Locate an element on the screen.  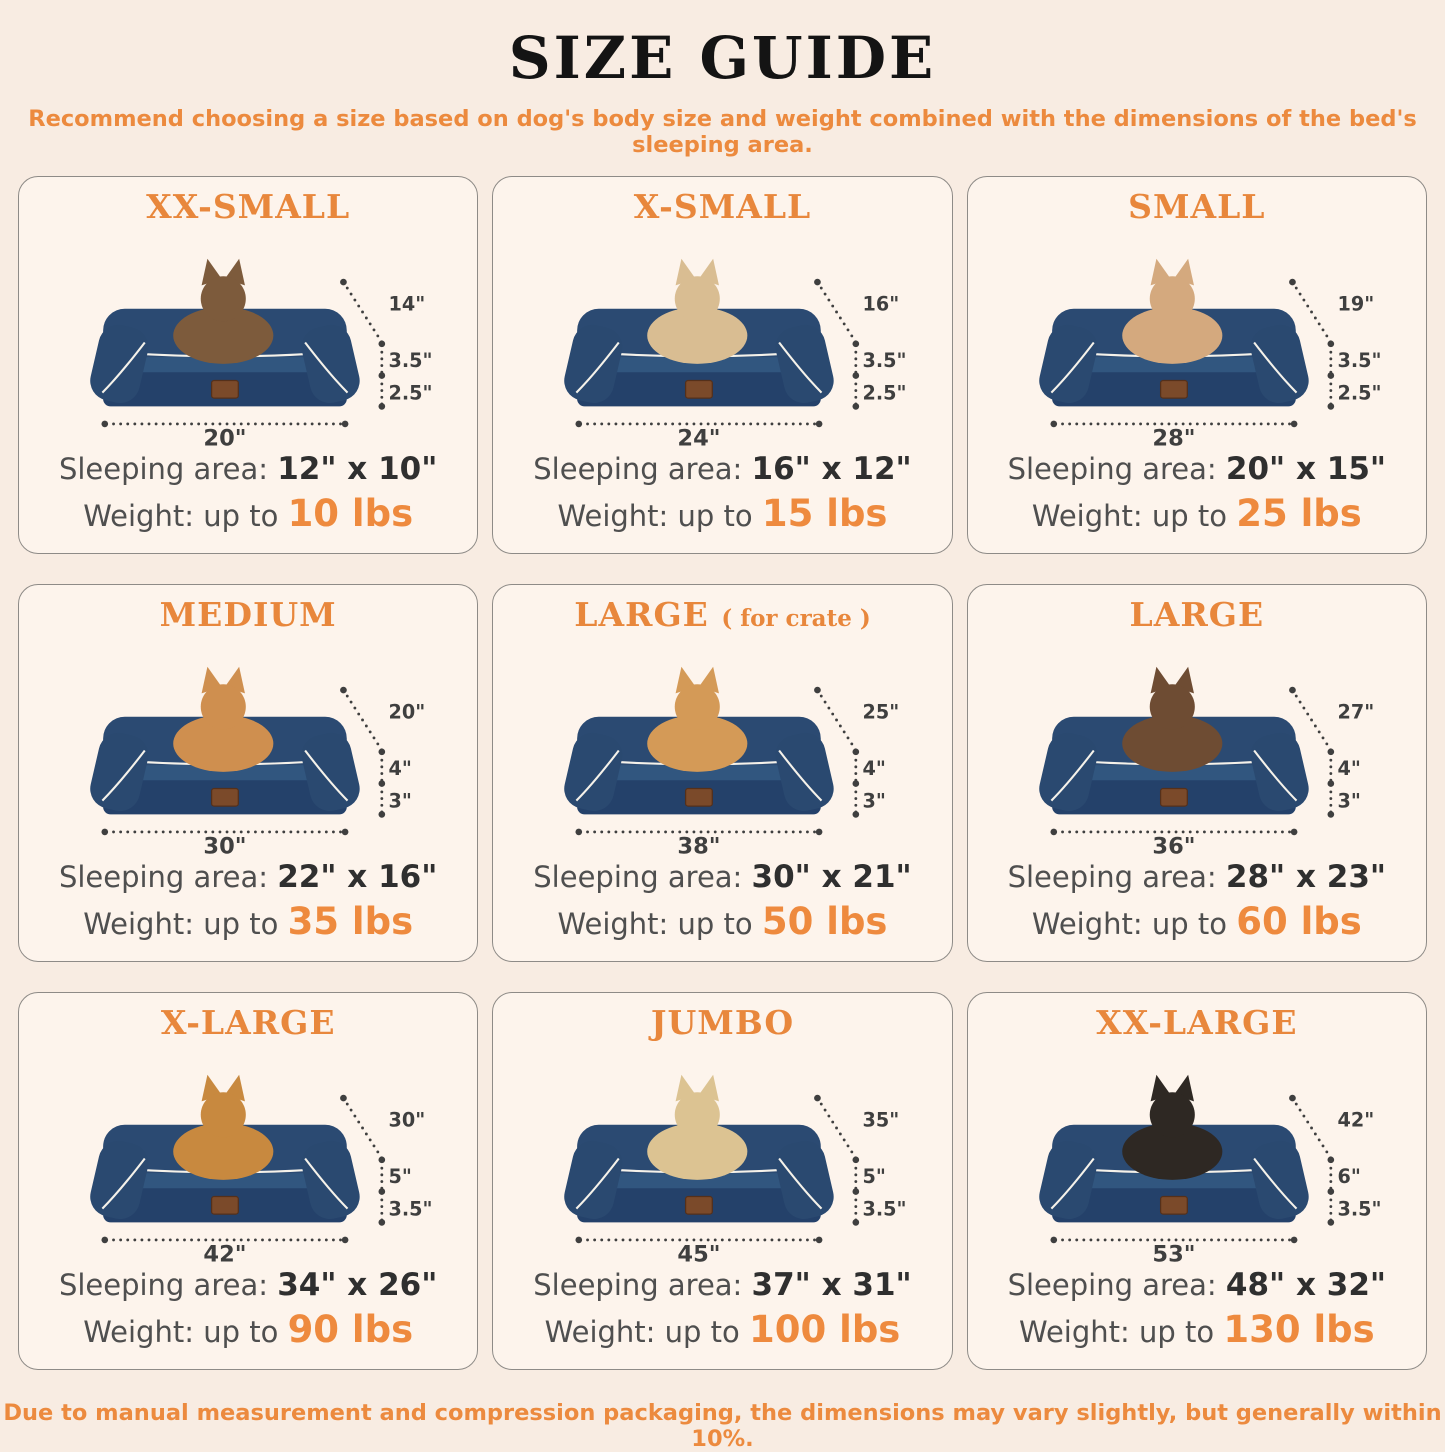
sleeping-area-line: Sleeping area: 16" x 12" is located at coordinates (722, 469).